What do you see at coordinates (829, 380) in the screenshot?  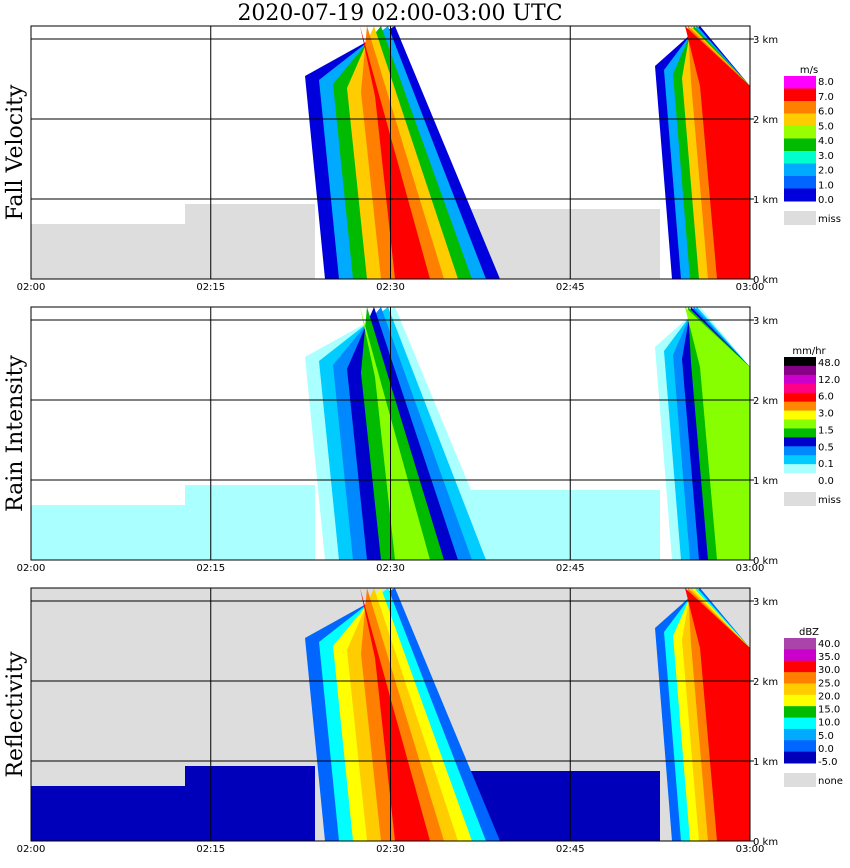 I see `colorbar-label: 12.0` at bounding box center [829, 380].